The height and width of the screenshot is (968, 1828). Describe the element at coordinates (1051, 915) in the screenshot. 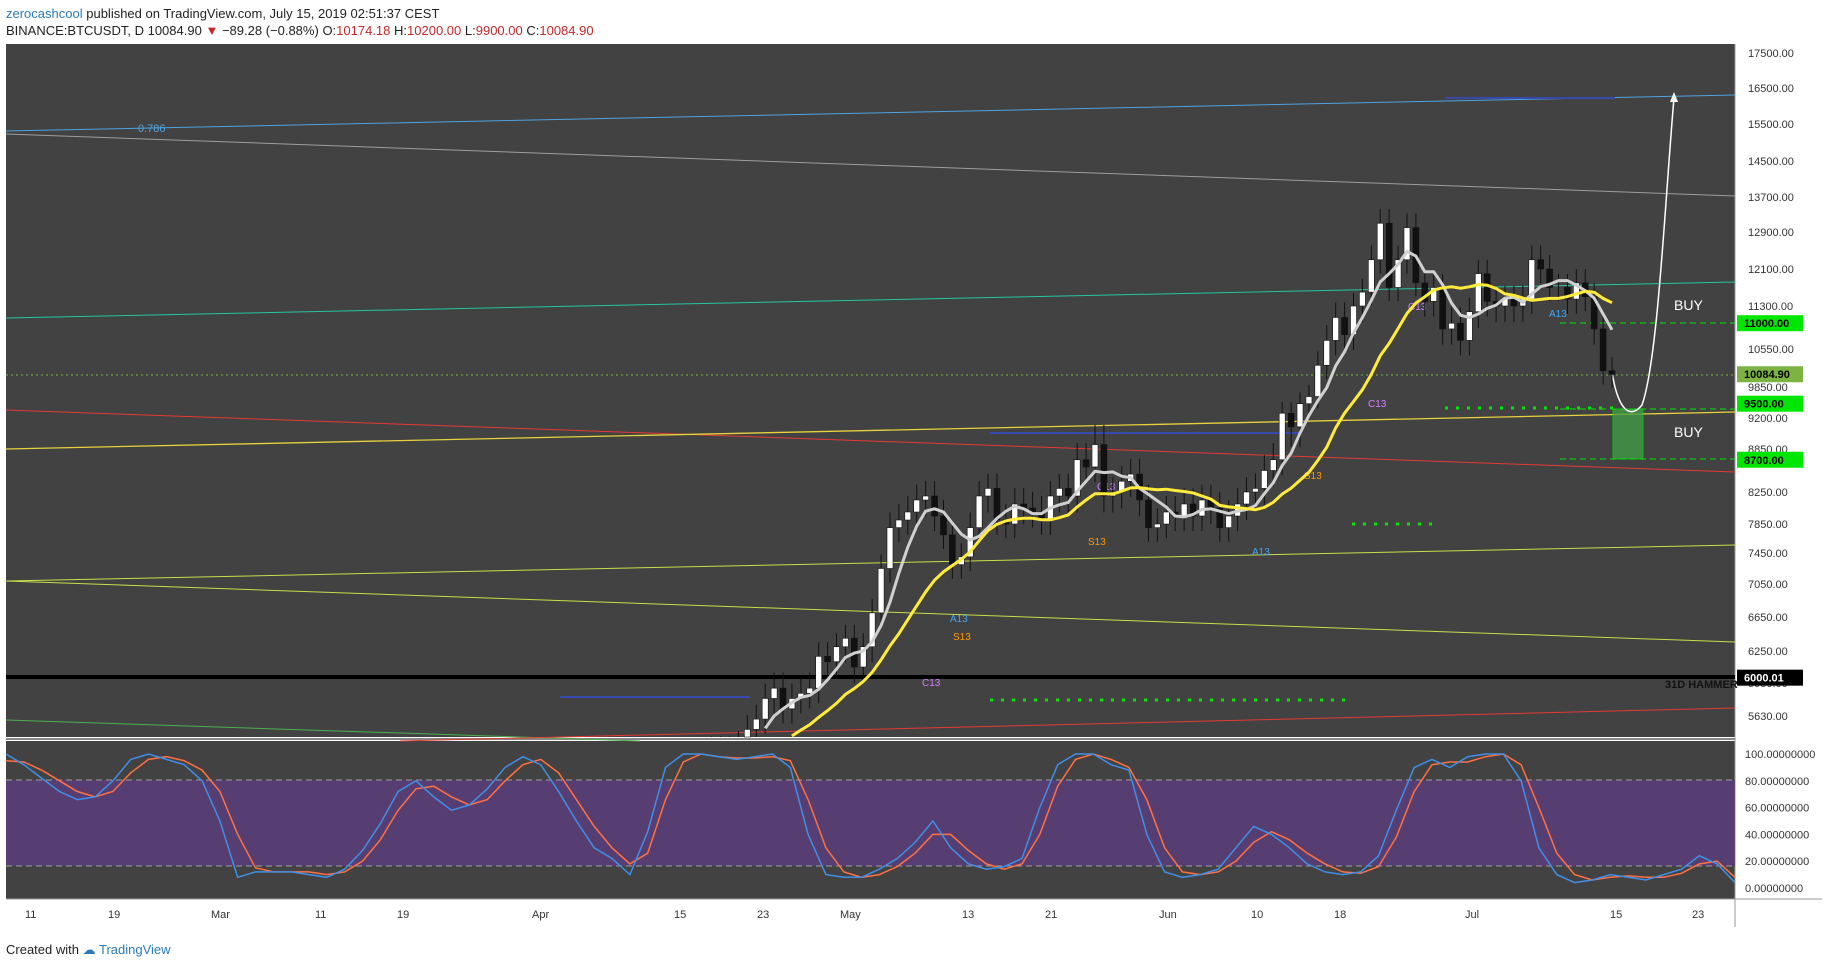

I see `time-tick-label: 21` at that location.